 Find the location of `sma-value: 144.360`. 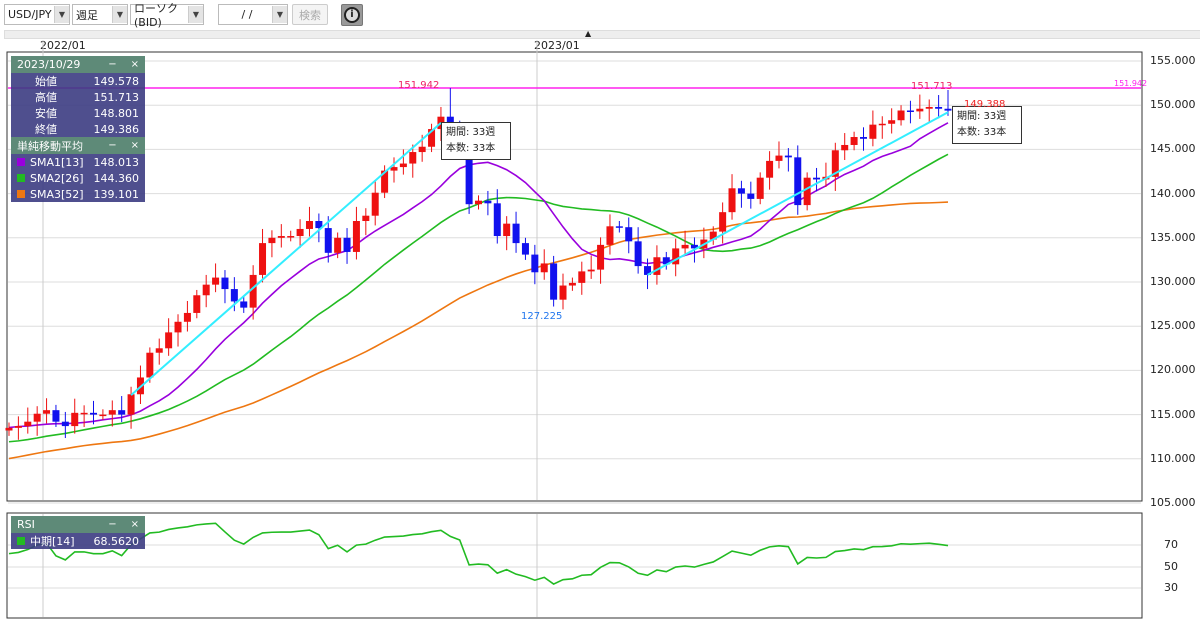

sma-value: 144.360 is located at coordinates (116, 178).